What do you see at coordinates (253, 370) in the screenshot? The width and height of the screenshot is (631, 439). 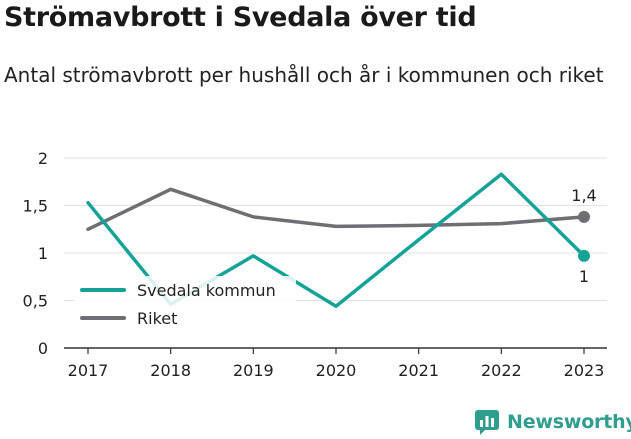 I see `x-tick-label: 2019` at bounding box center [253, 370].